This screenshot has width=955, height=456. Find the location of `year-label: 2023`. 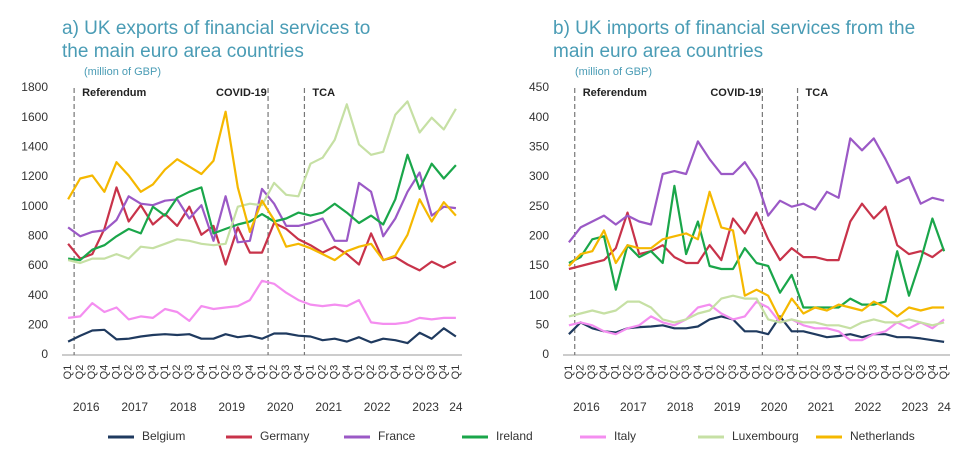

year-label: 2023 is located at coordinates (425, 407).